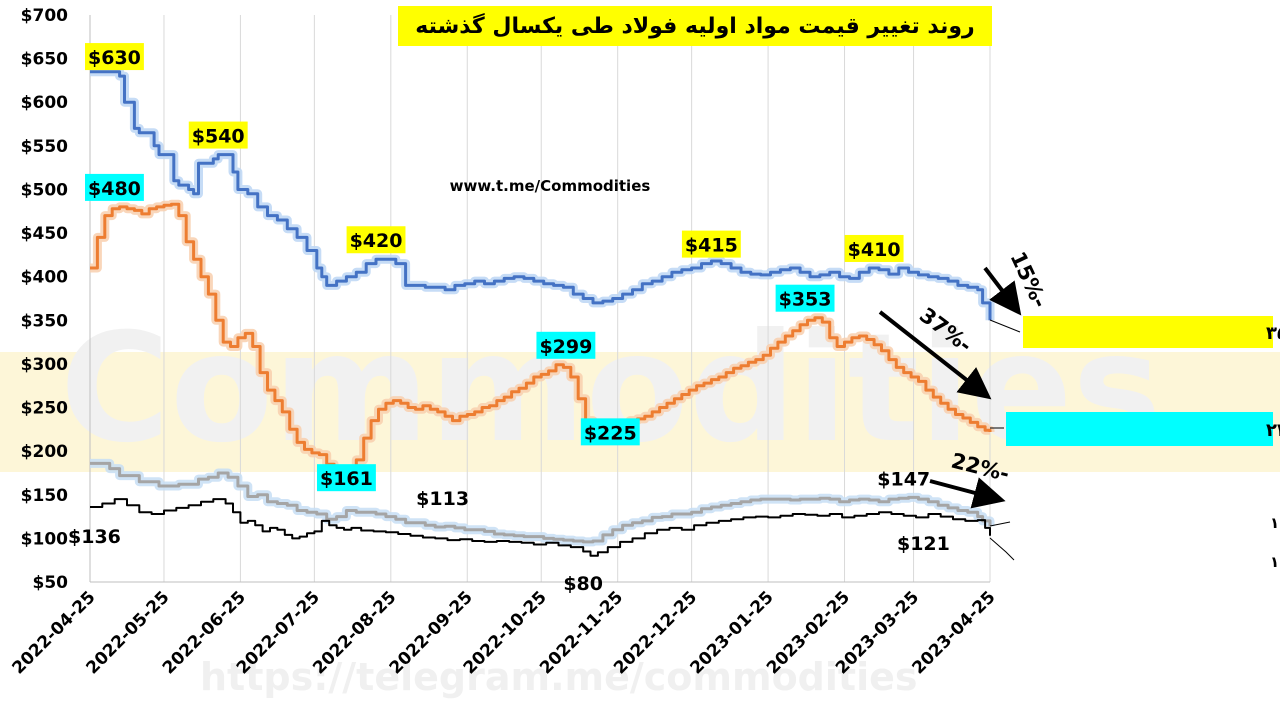  What do you see at coordinates (1273, 430) in the screenshot?
I see `legend-label-coal: زغالسنگ فوب استرالیا, $۲۲۲` at bounding box center [1273, 430].